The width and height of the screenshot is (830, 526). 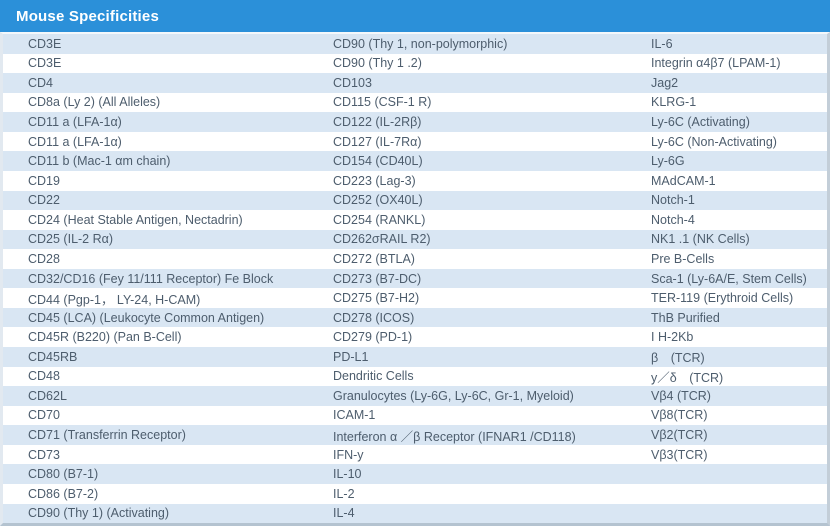 What do you see at coordinates (344, 493) in the screenshot?
I see `cell-col2: IL-2` at bounding box center [344, 493].